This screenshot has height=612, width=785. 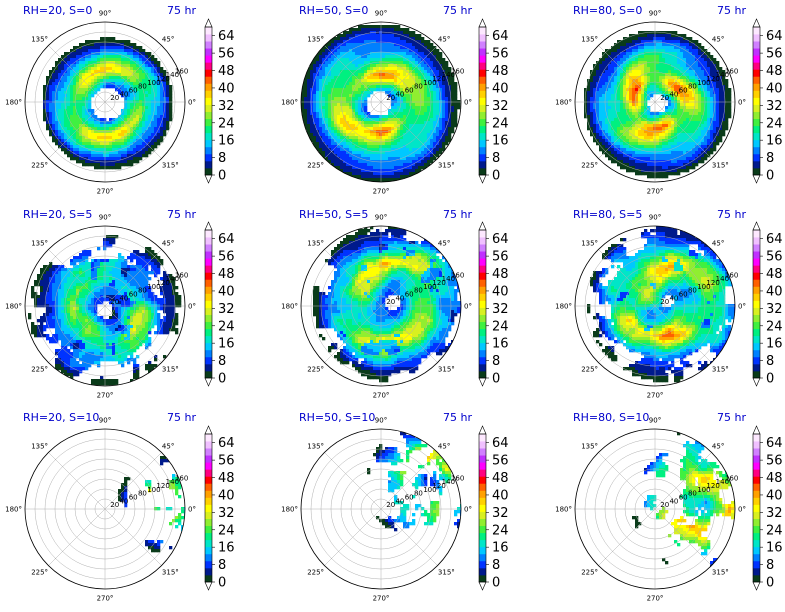 What do you see at coordinates (315, 40) in the screenshot?
I see `angle-tick-label: 135°` at bounding box center [315, 40].